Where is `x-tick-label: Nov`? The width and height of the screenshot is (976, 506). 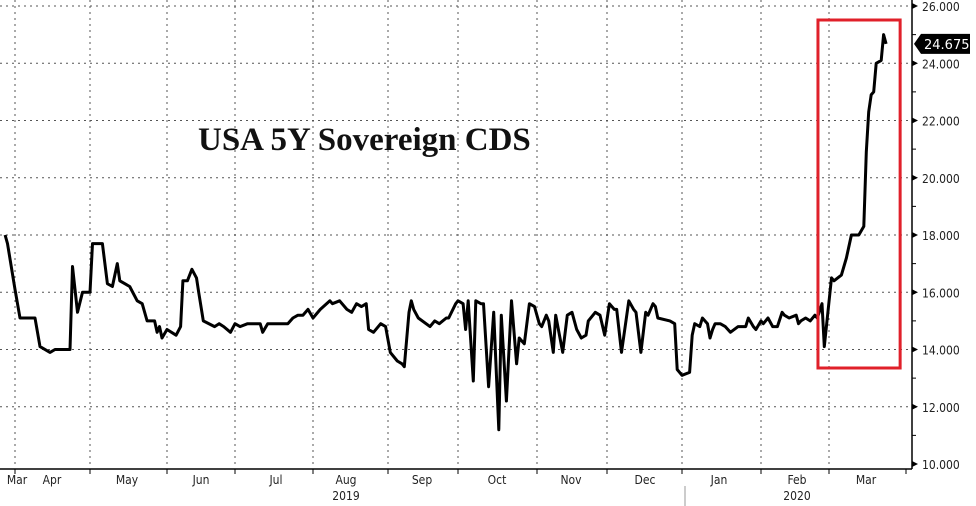 x-tick-label: Nov is located at coordinates (571, 480).